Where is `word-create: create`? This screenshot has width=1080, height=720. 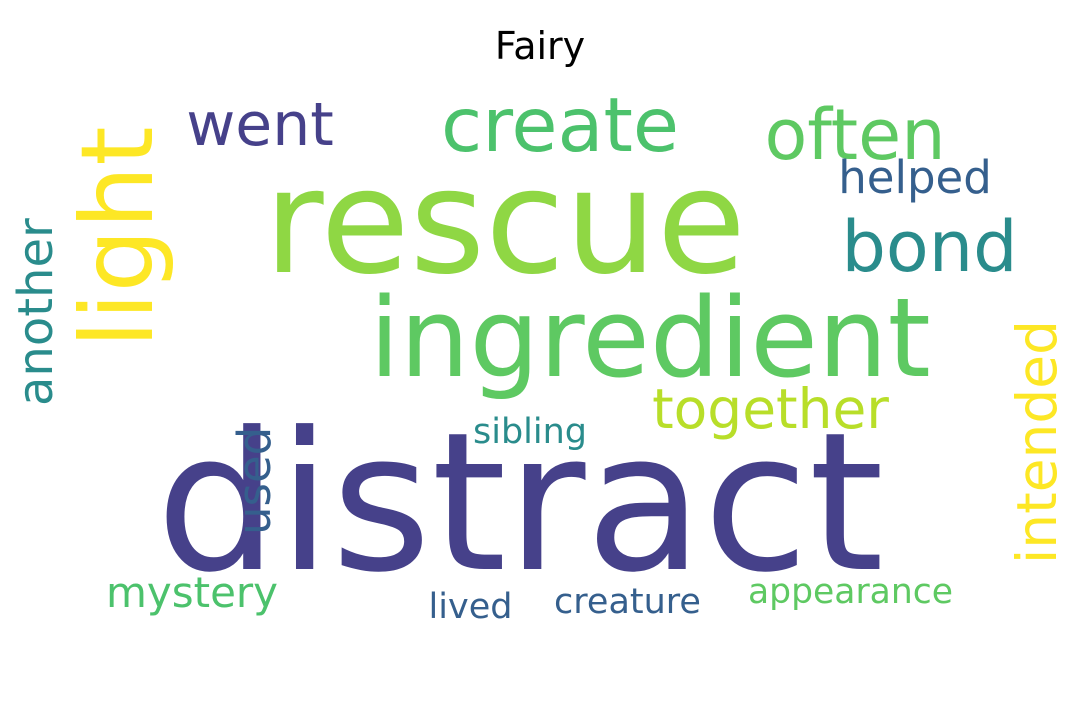
word-create: create is located at coordinates (560, 125).